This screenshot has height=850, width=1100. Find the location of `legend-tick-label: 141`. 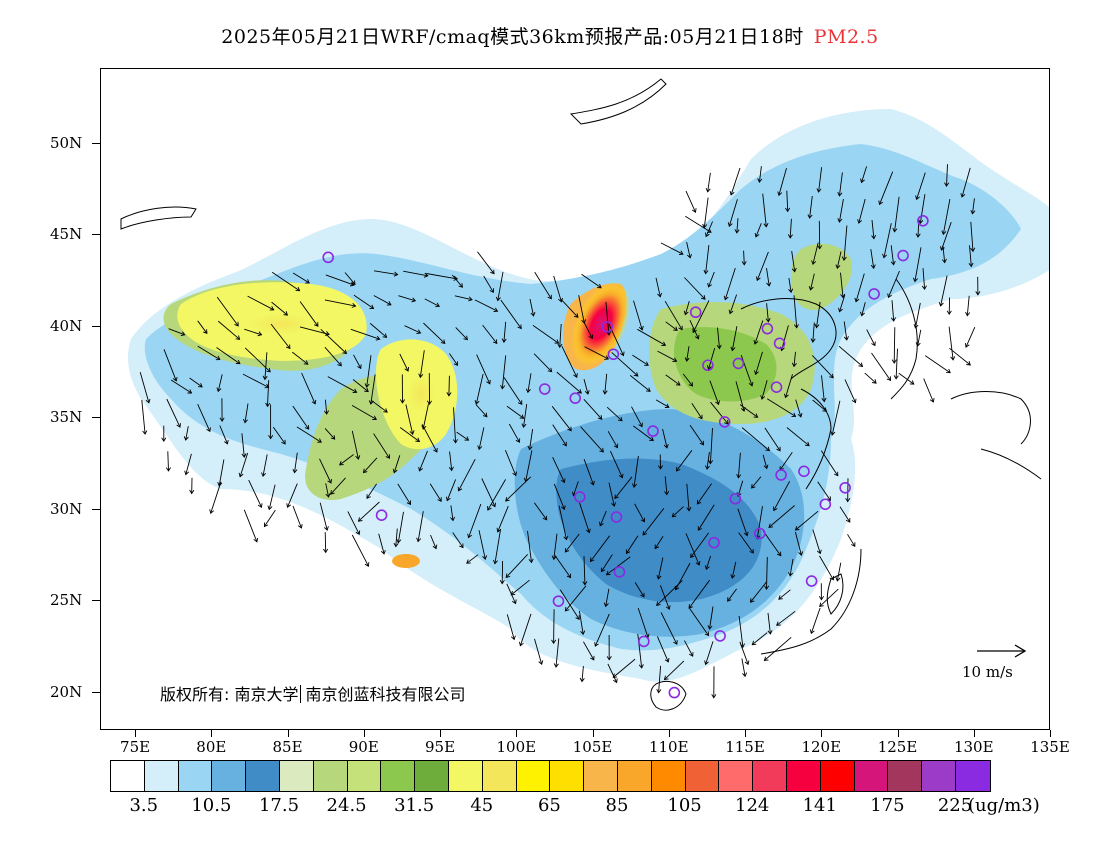

legend-tick-label: 141 is located at coordinates (819, 805).